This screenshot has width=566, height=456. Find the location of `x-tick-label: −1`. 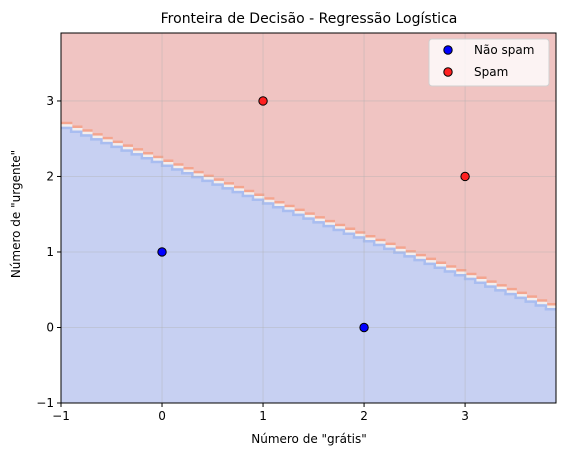

x-tick-label: −1 is located at coordinates (61, 416).